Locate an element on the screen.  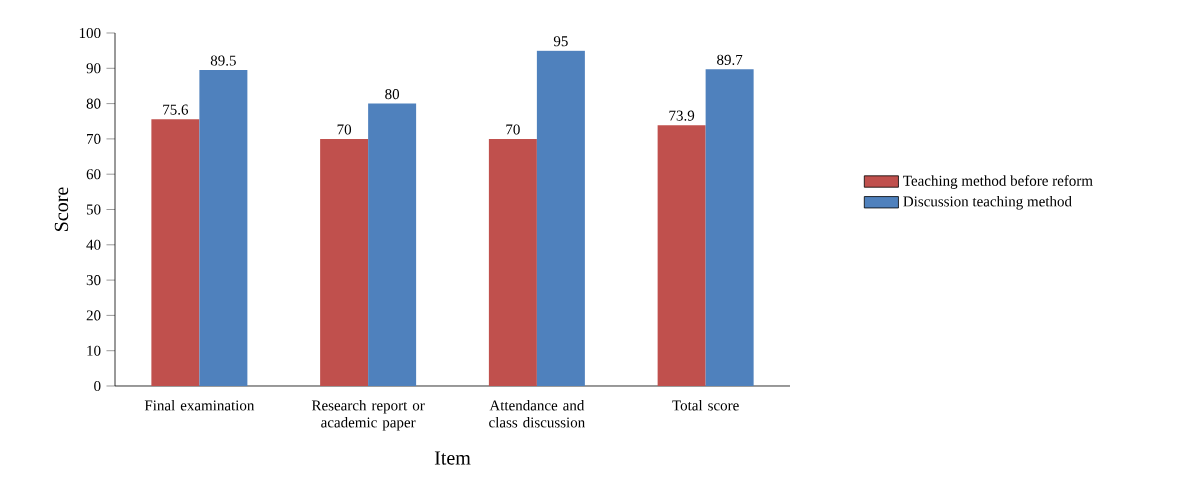
y-tick-label: 100 is located at coordinates (90, 33).